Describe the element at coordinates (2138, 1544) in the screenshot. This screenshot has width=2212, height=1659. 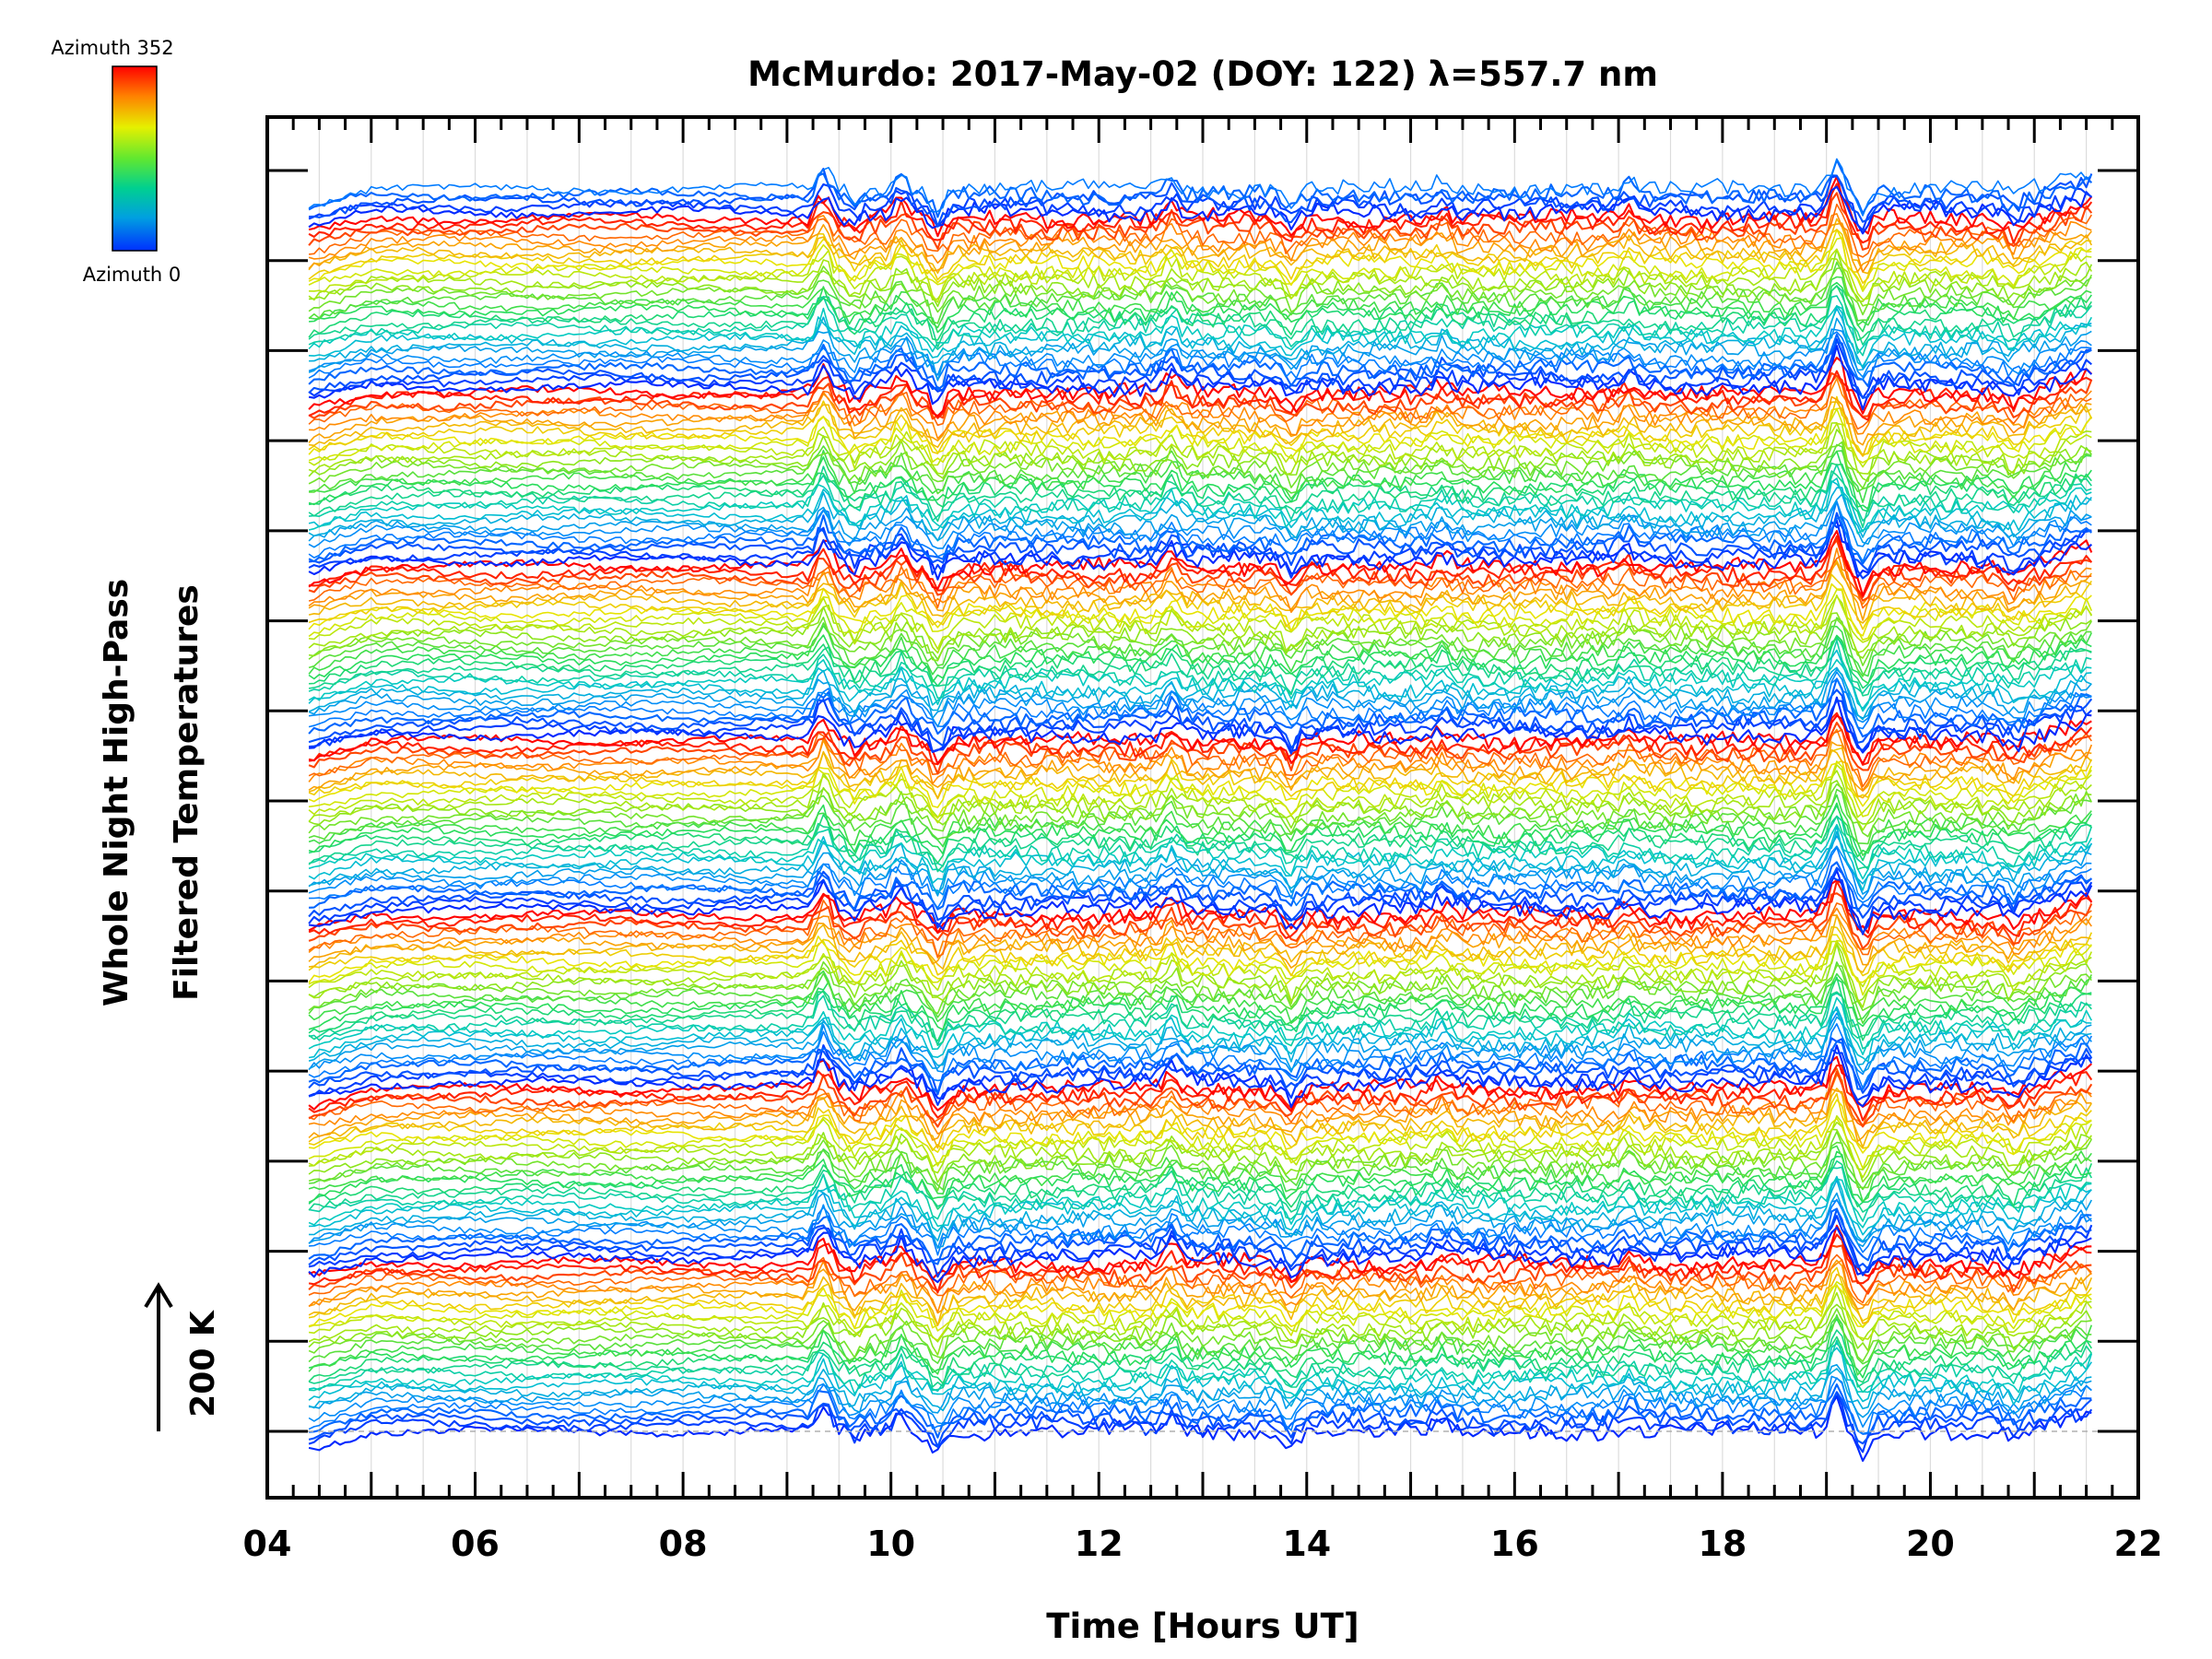
I see `x-tick-label: 22` at that location.